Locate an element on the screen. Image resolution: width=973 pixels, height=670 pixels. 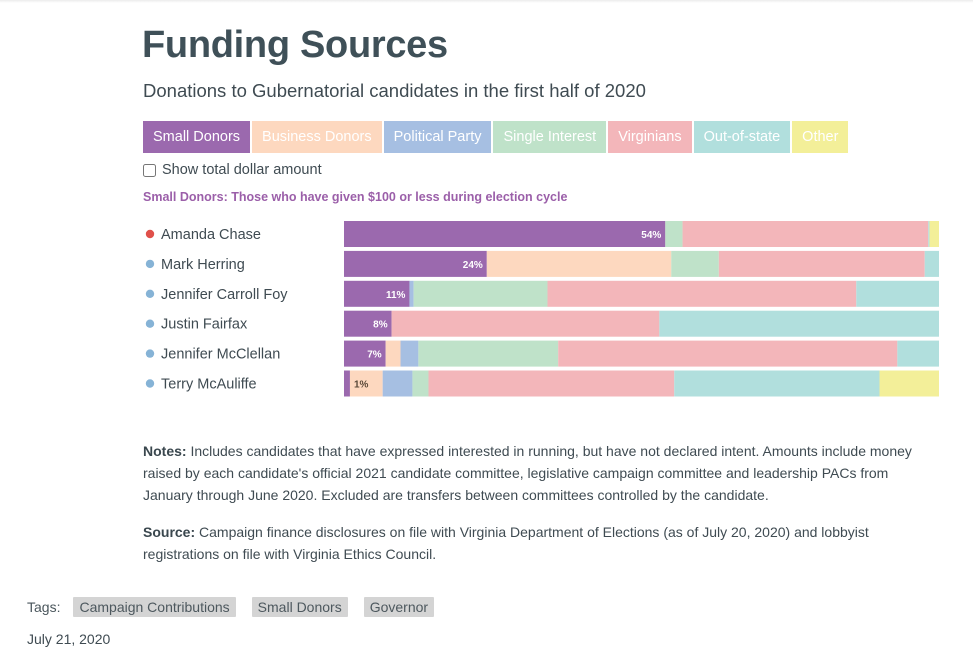
tab-single-interest: Single Interest is located at coordinates (550, 137).